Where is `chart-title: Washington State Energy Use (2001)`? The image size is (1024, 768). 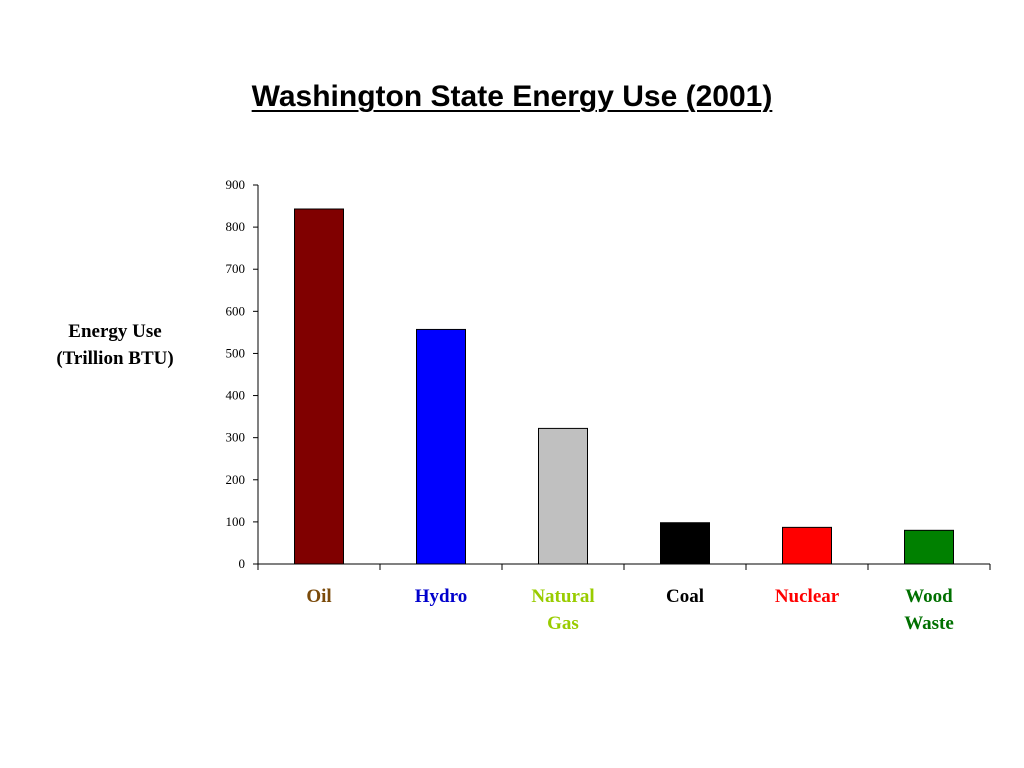 chart-title: Washington State Energy Use (2001) is located at coordinates (512, 96).